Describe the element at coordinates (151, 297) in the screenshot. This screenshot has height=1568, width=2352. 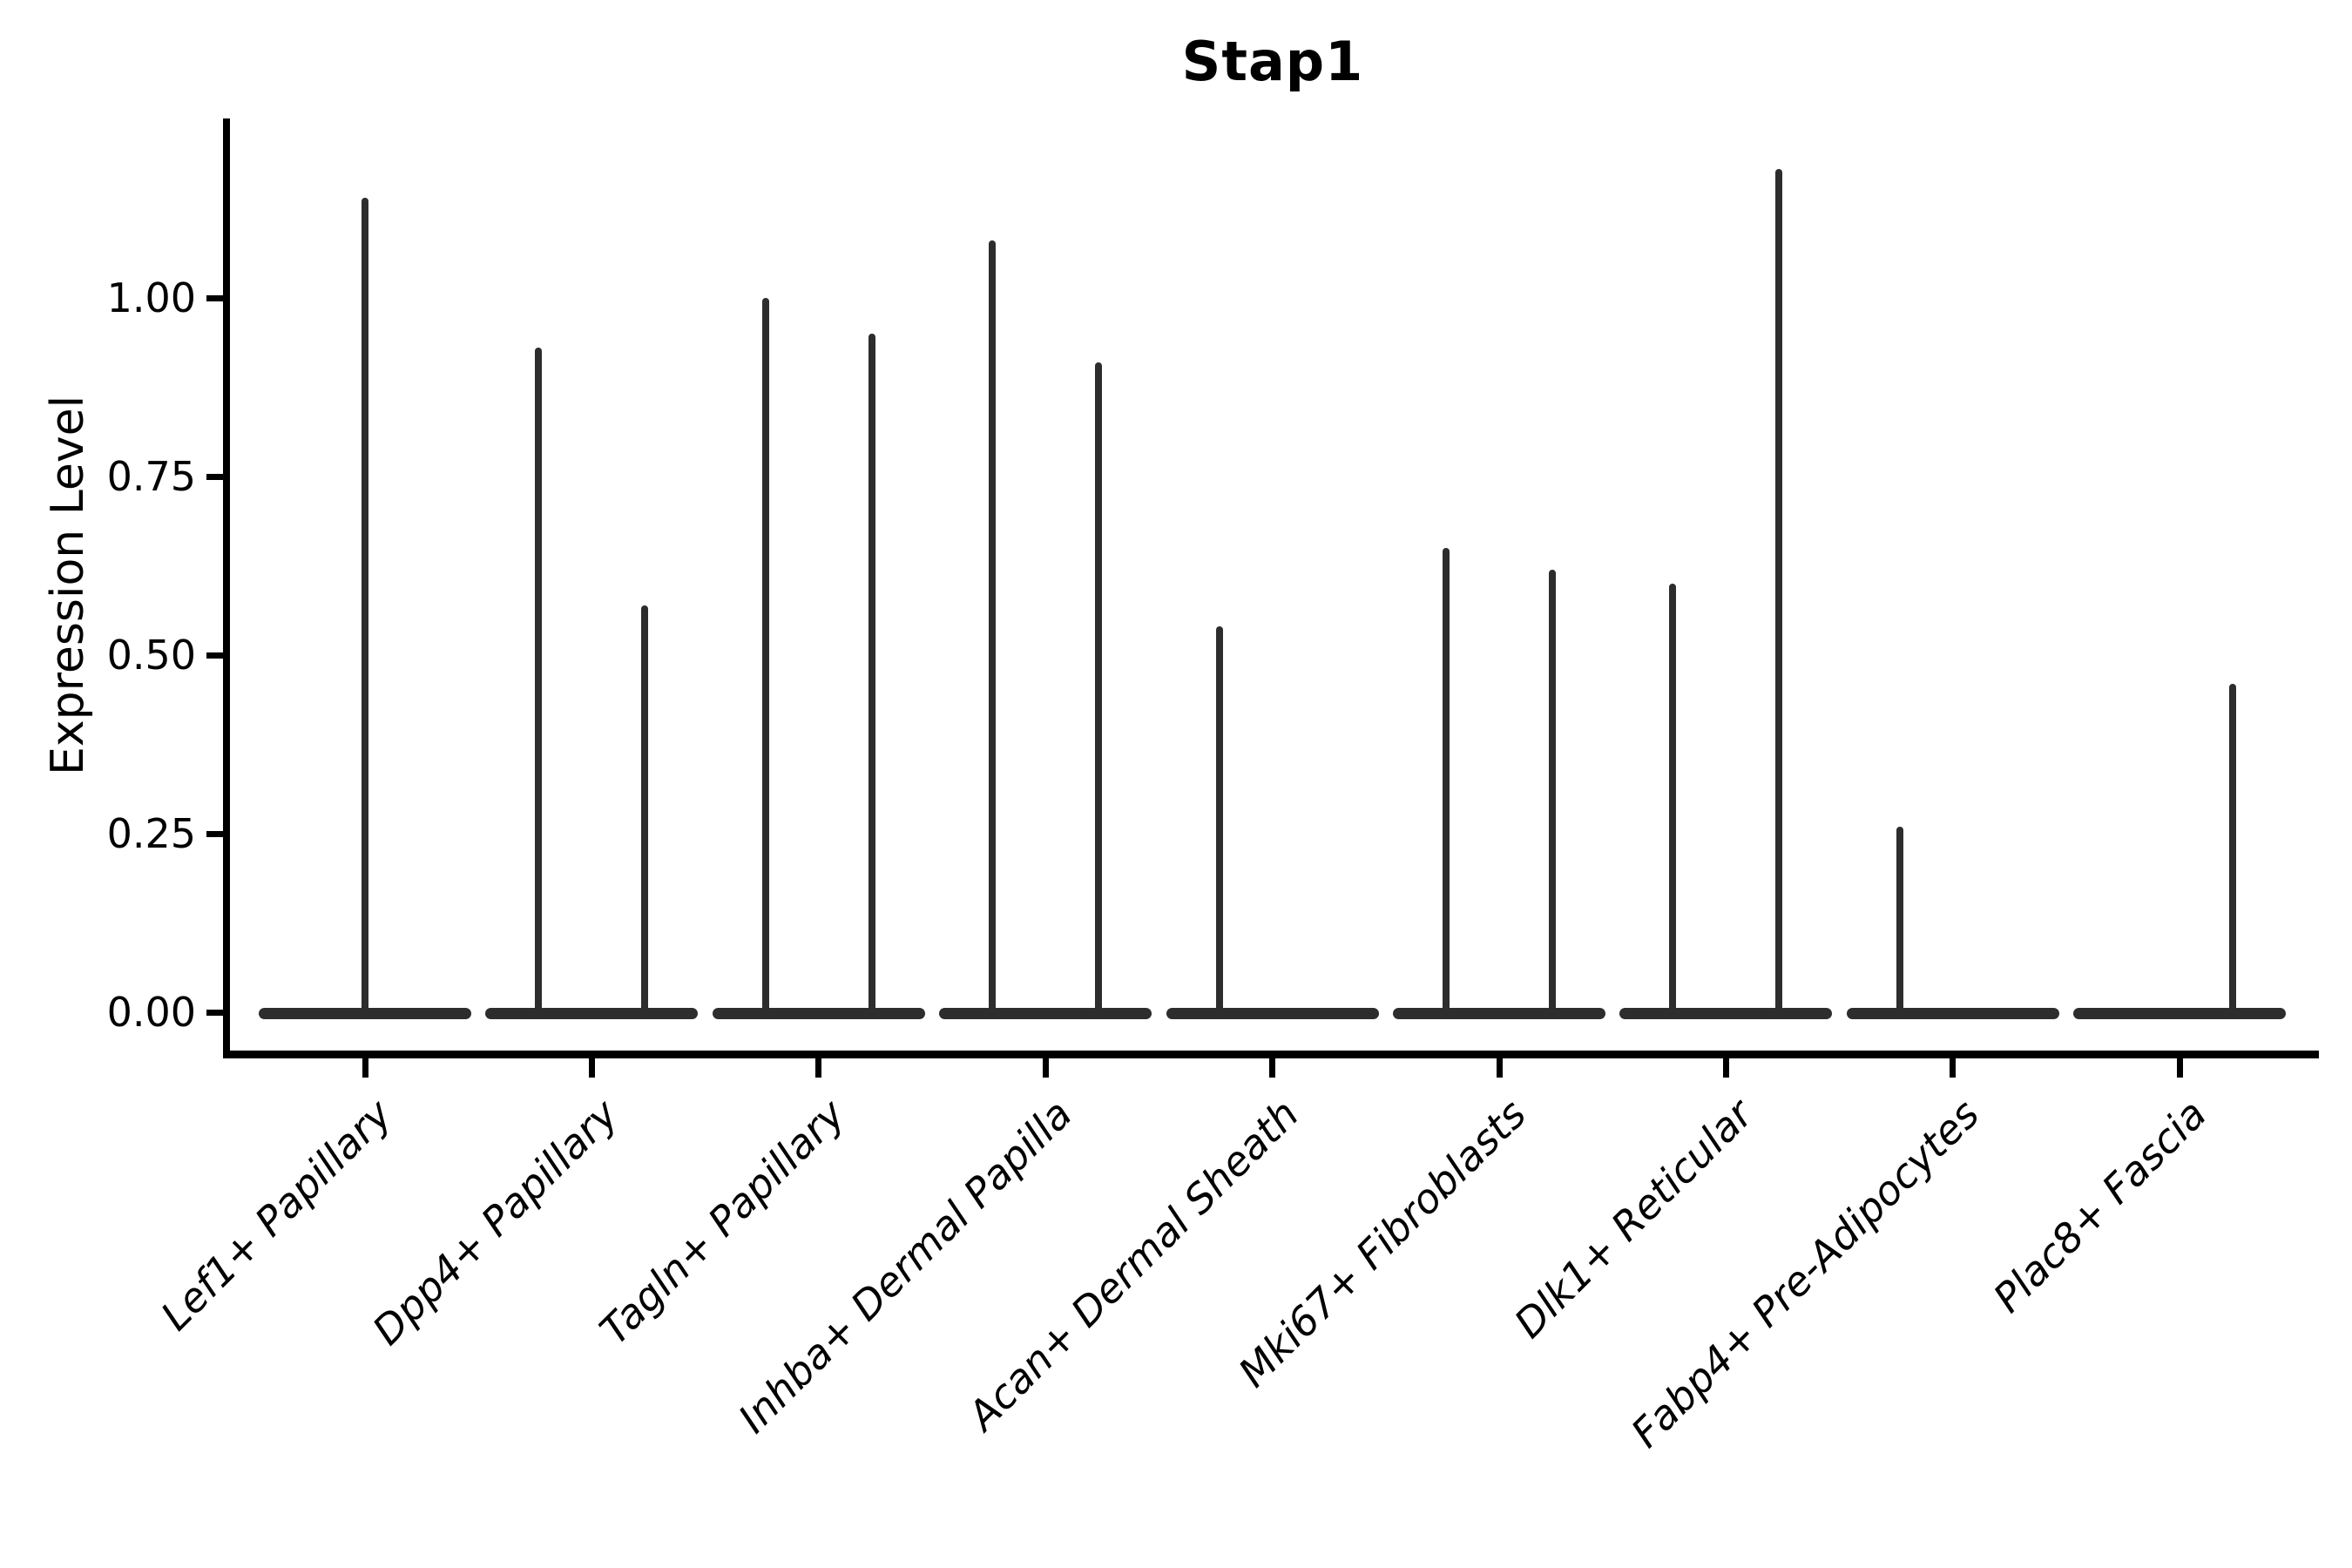
I see `y-tick-label: 1.00` at that location.